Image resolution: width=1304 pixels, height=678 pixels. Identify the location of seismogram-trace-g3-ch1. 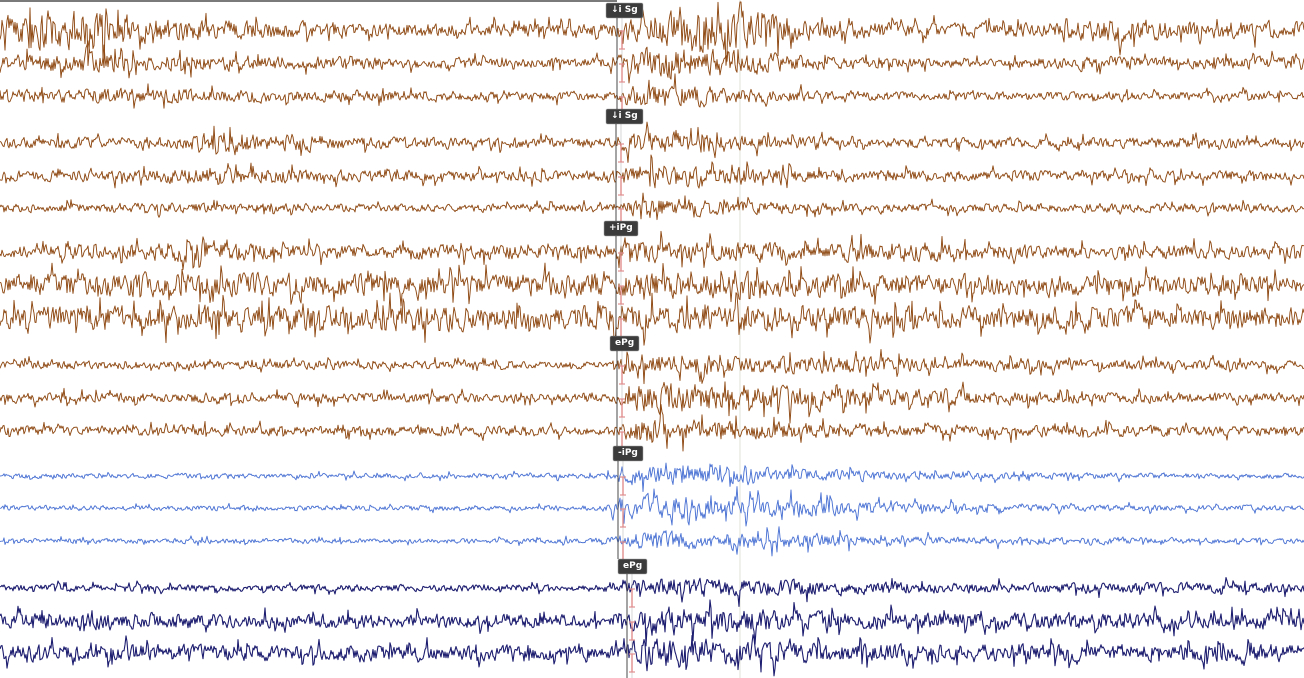
(652, 250).